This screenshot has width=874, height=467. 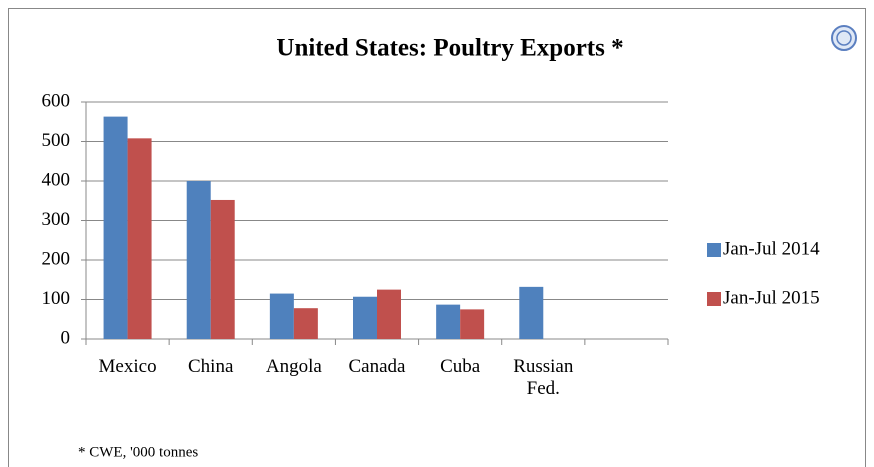 What do you see at coordinates (56, 140) in the screenshot?
I see `y-tick-label: 500` at bounding box center [56, 140].